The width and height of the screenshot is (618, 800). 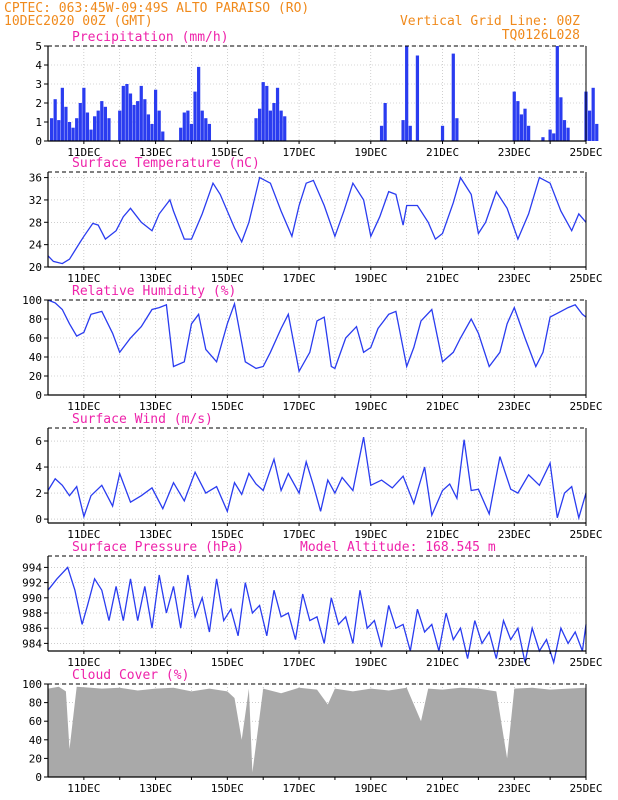 What do you see at coordinates (158, 547) in the screenshot?
I see `pressure-title: Surface Pressure (hPa)` at bounding box center [158, 547].